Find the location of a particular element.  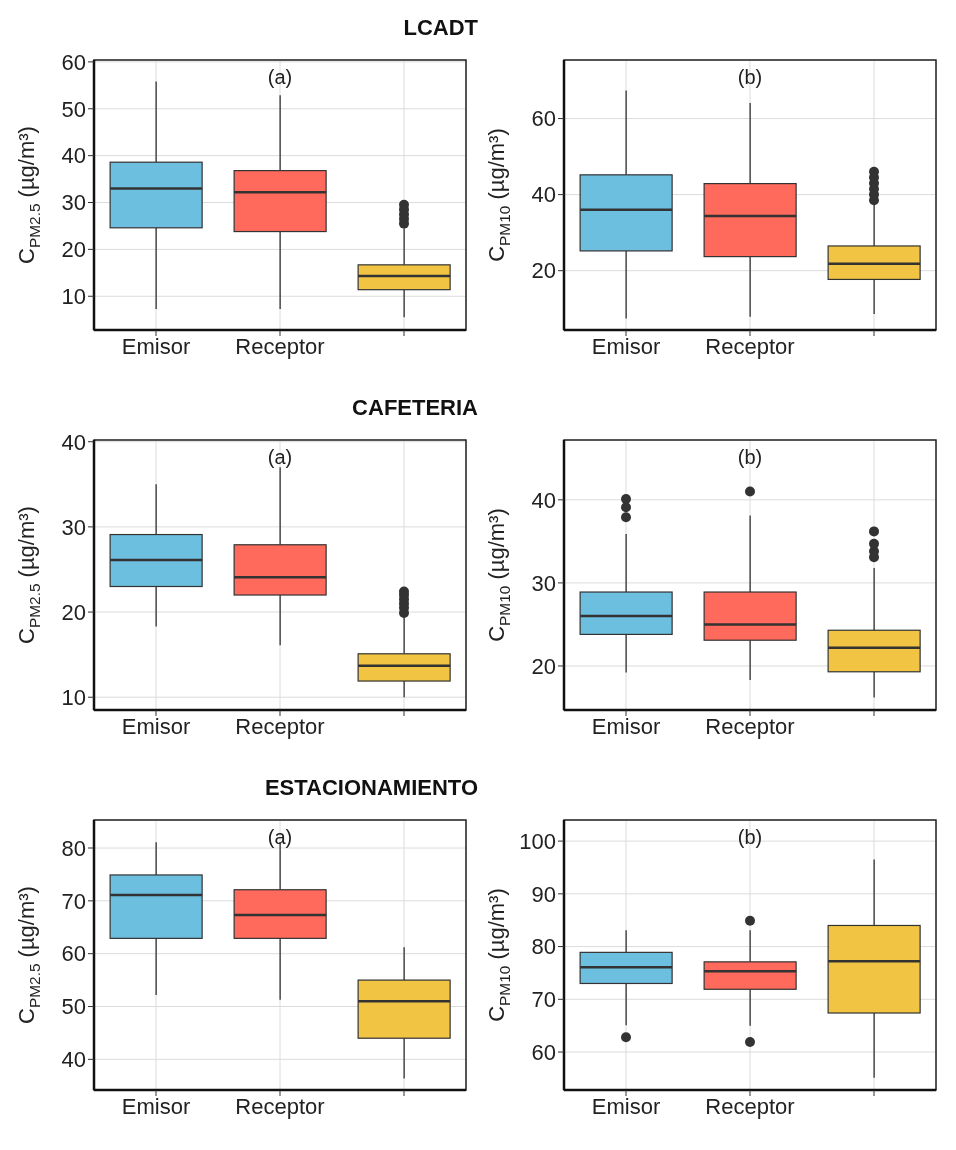

chart-title: CAFETERIA is located at coordinates (414, 408).